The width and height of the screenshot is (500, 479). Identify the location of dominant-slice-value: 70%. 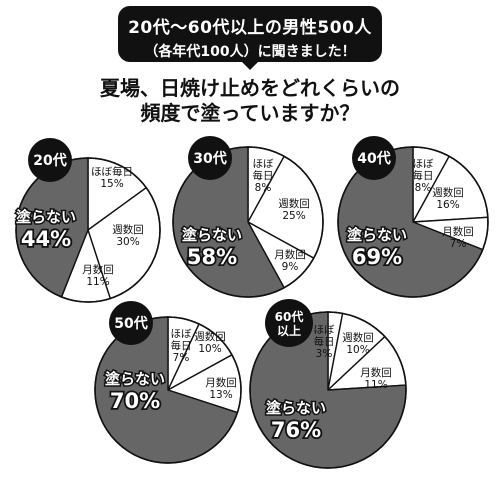
(135, 401).